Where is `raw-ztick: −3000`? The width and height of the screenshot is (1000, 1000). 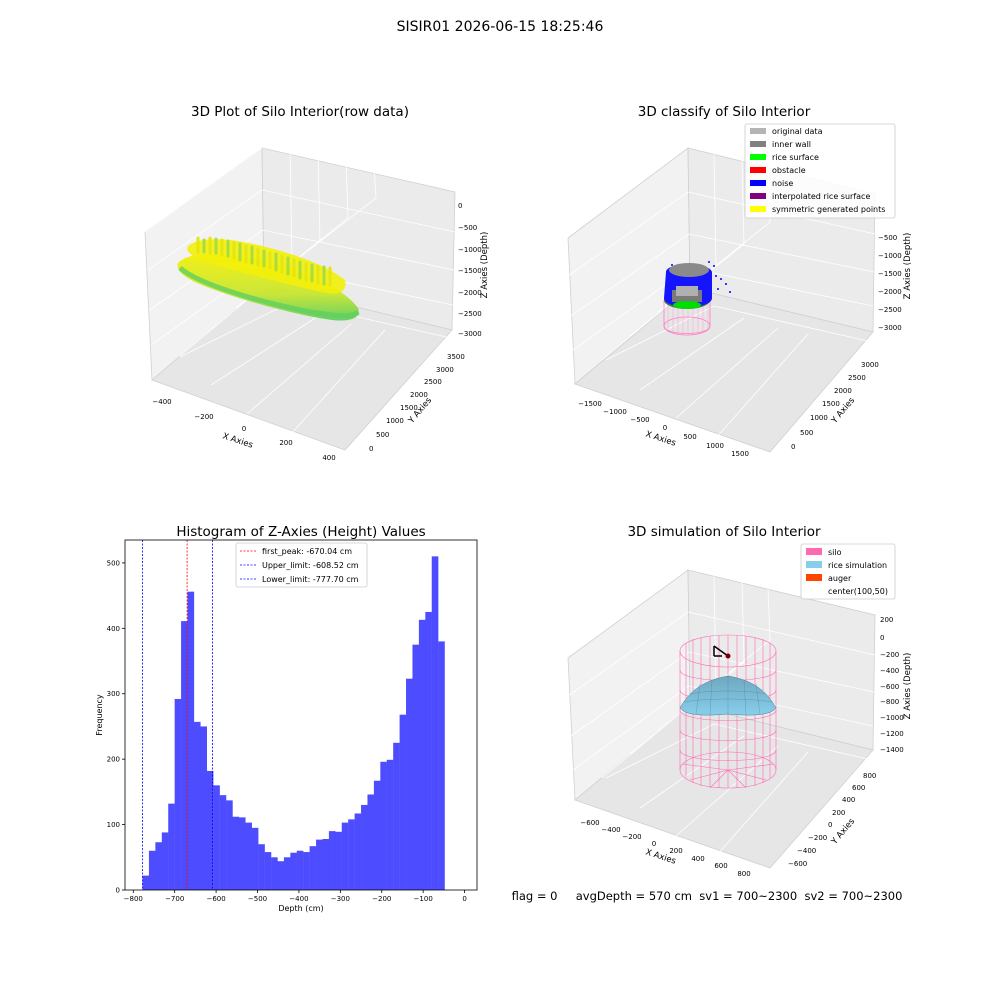 raw-ztick: −3000 is located at coordinates (470, 334).